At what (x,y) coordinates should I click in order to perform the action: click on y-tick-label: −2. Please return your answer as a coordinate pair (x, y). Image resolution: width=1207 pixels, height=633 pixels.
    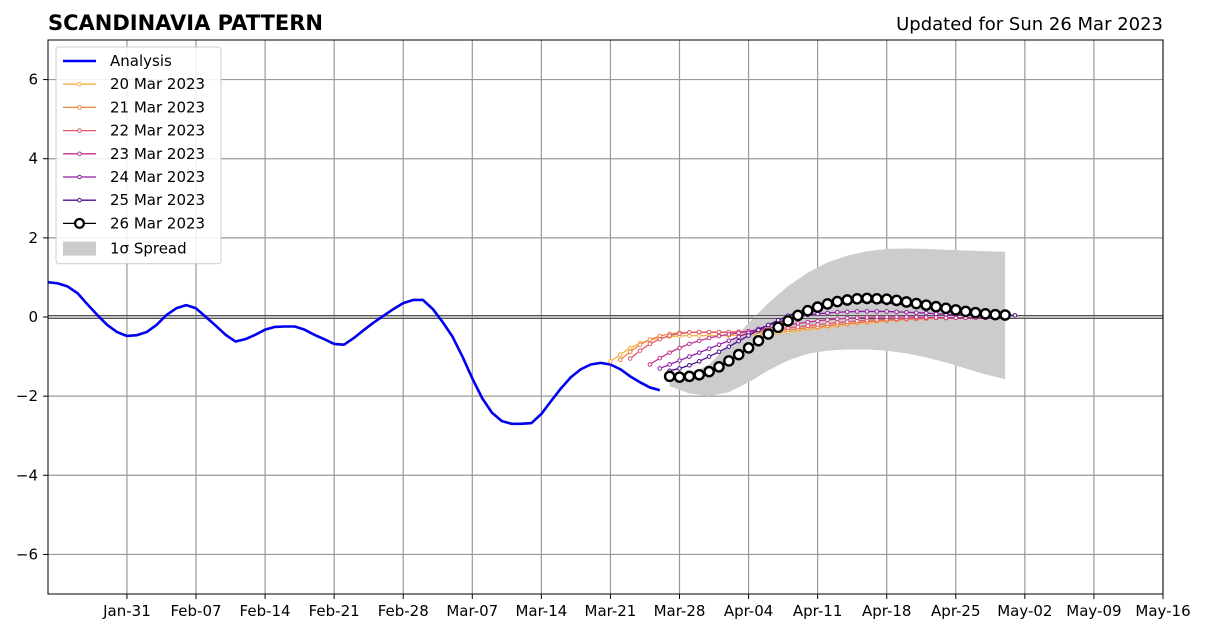
    Looking at the image, I should click on (27, 396).